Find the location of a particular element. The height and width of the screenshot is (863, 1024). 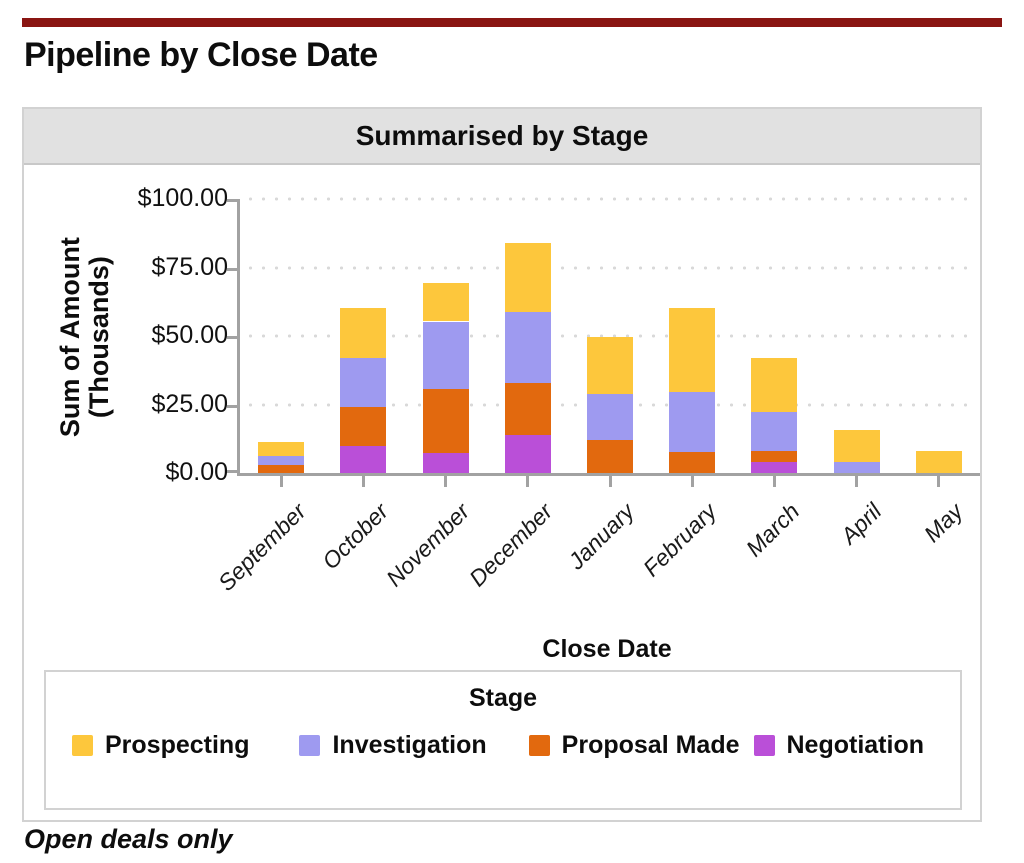

y-tick-label: $50.00 is located at coordinates (189, 335).